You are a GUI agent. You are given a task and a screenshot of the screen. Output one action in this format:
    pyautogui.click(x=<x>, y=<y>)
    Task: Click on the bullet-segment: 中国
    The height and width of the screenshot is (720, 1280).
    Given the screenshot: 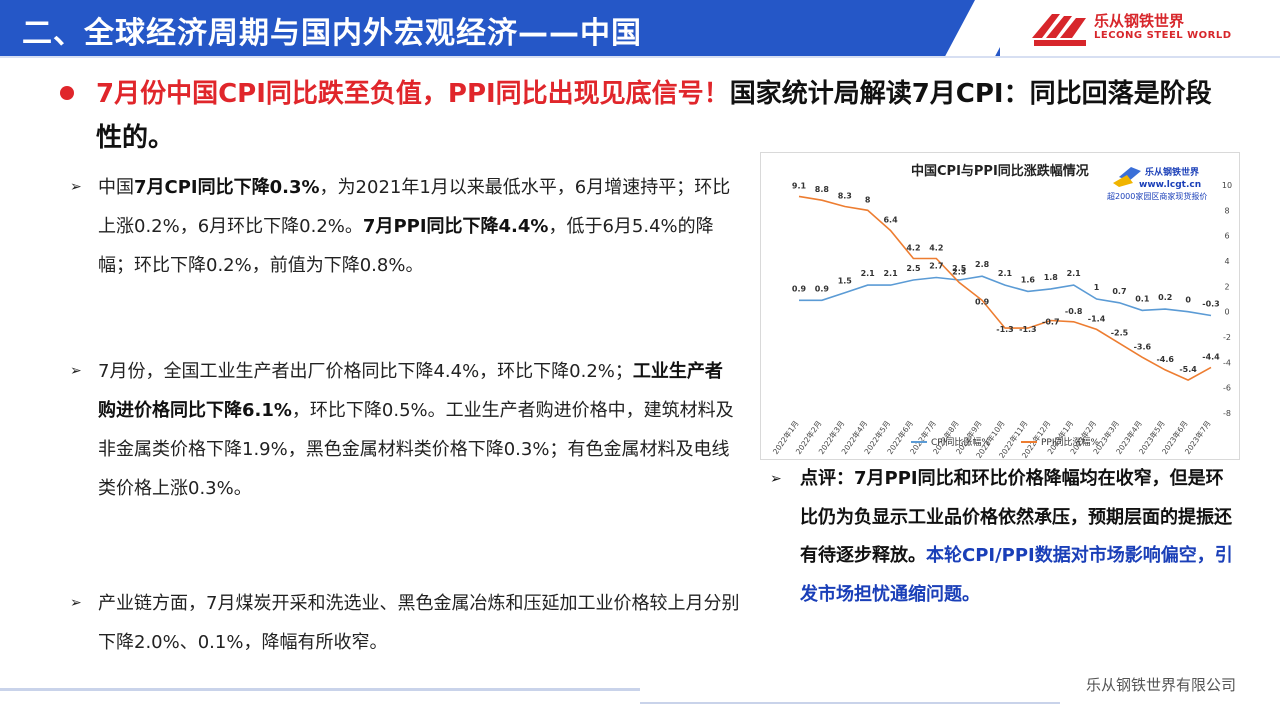 What is the action you would take?
    pyautogui.click(x=116, y=187)
    